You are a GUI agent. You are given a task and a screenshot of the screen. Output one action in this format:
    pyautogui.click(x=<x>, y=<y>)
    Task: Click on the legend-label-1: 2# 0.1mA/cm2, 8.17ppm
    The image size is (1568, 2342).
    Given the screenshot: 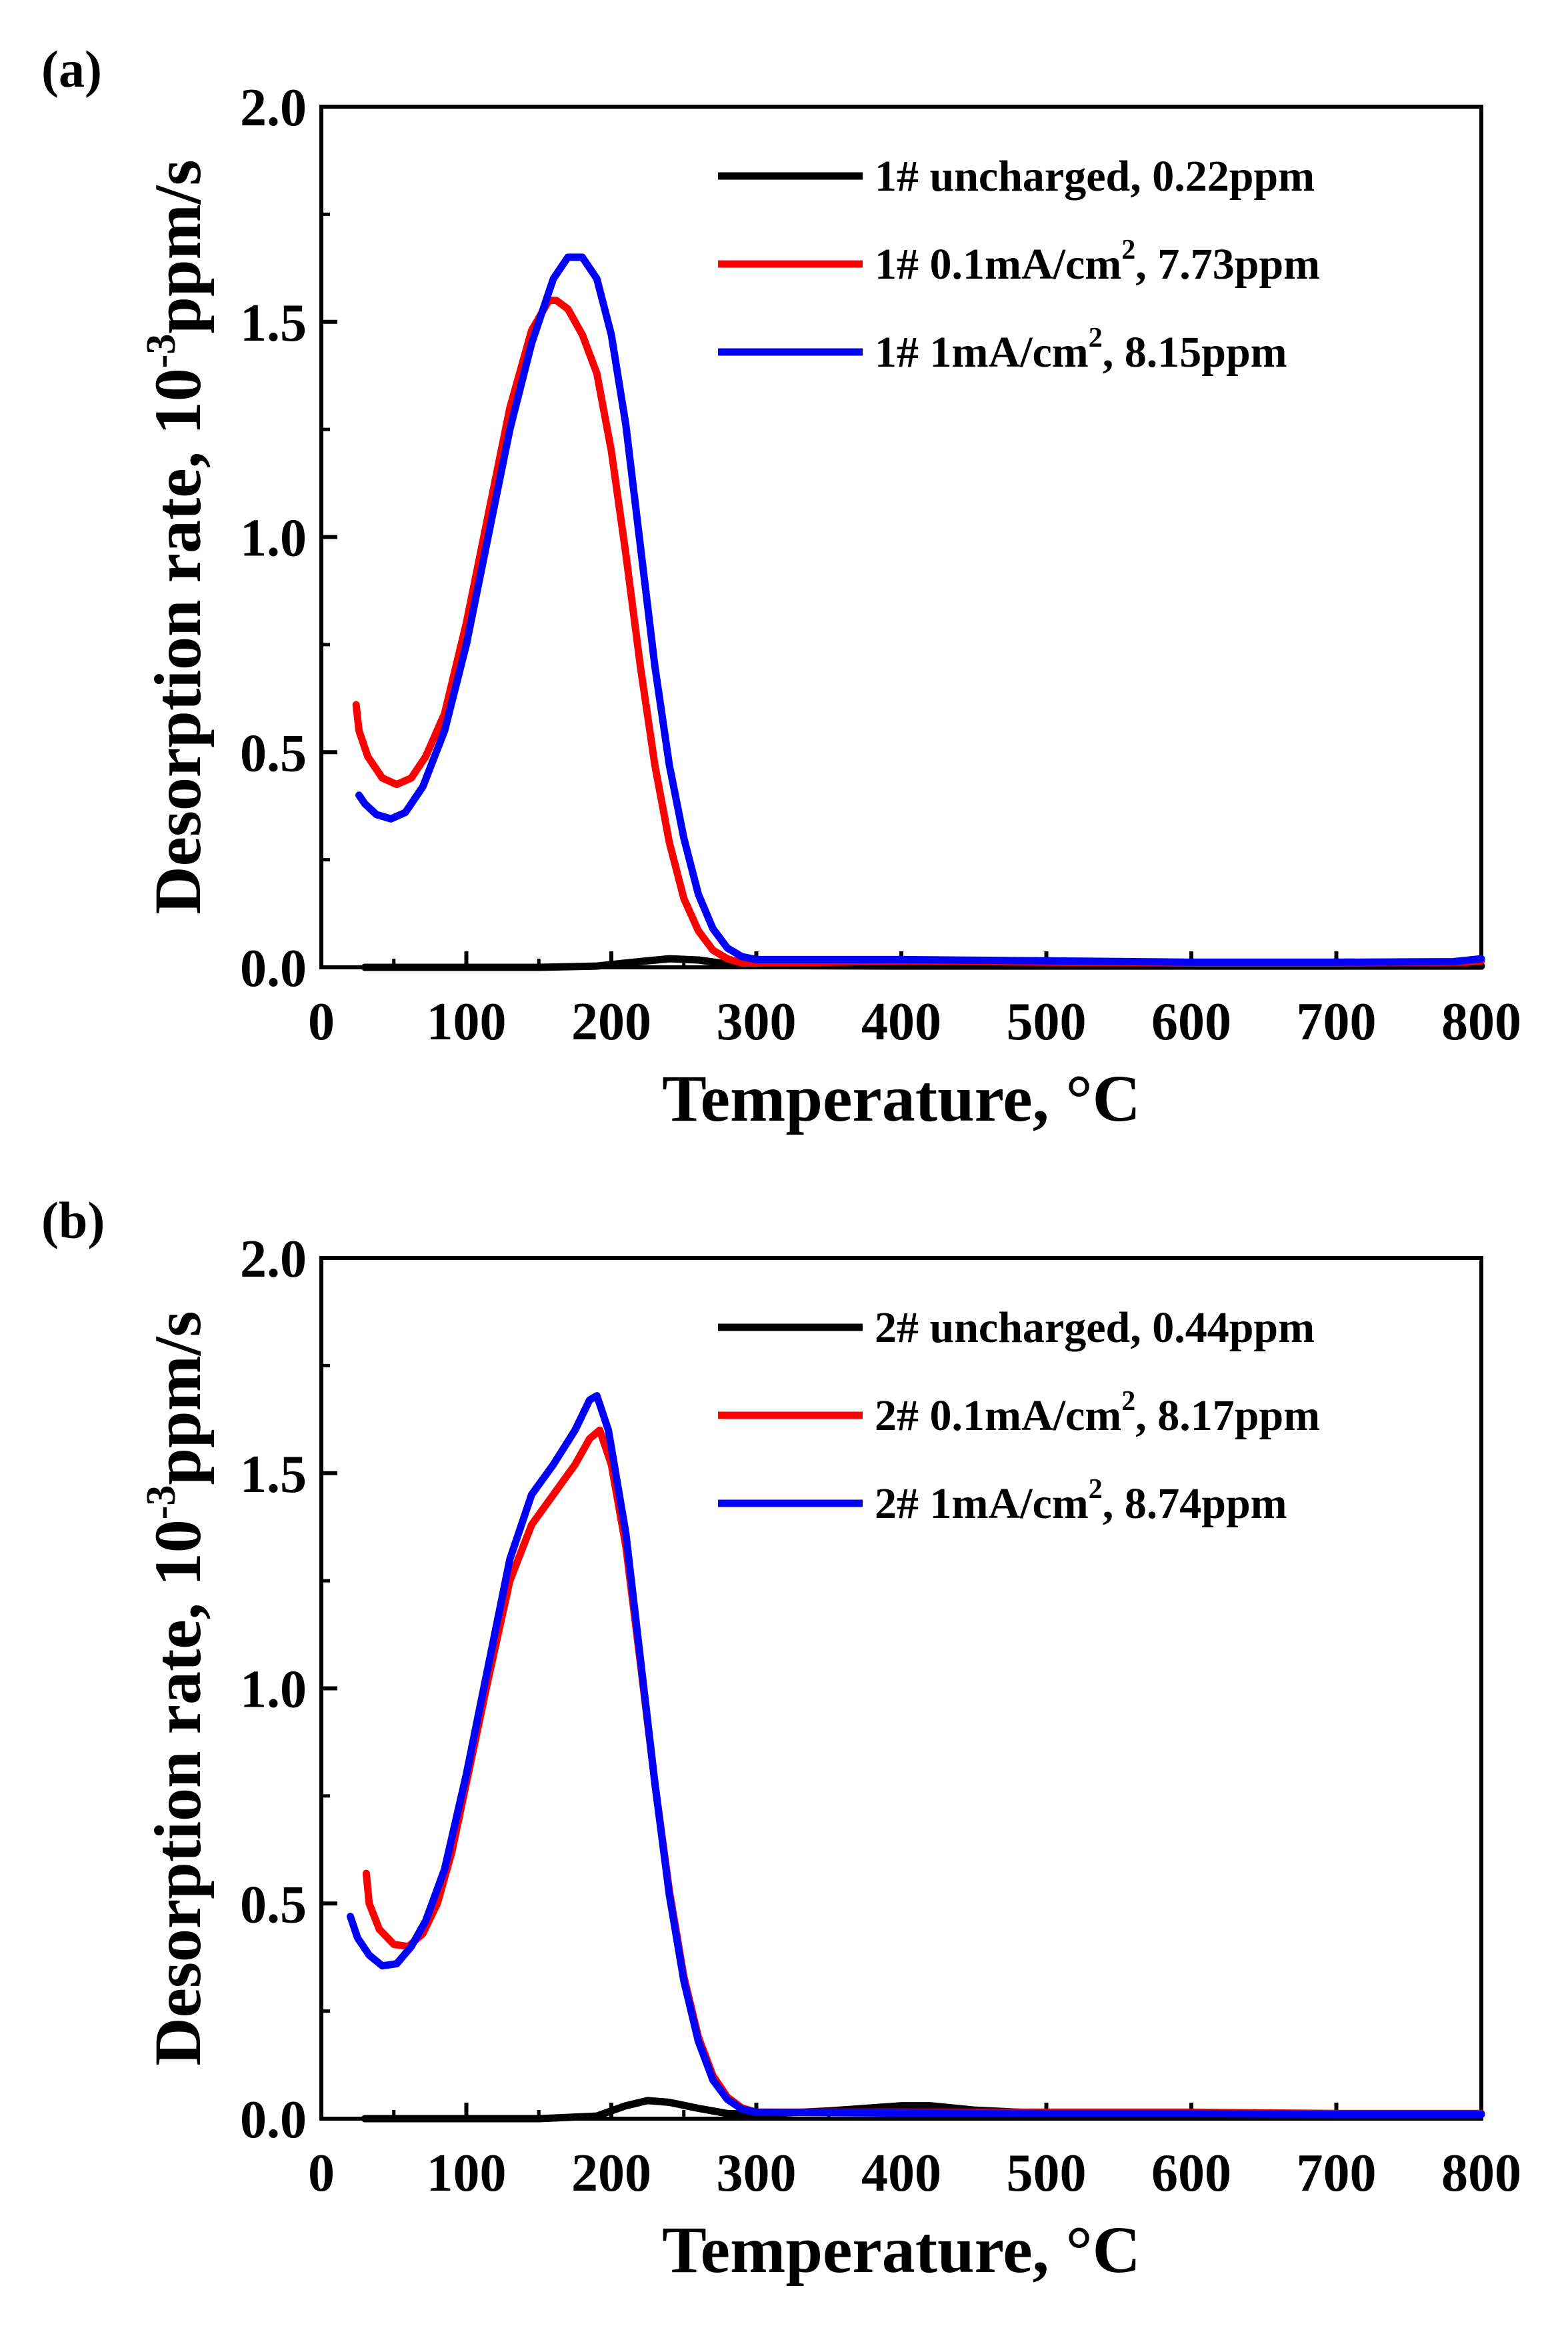 What is the action you would take?
    pyautogui.click(x=1097, y=1413)
    